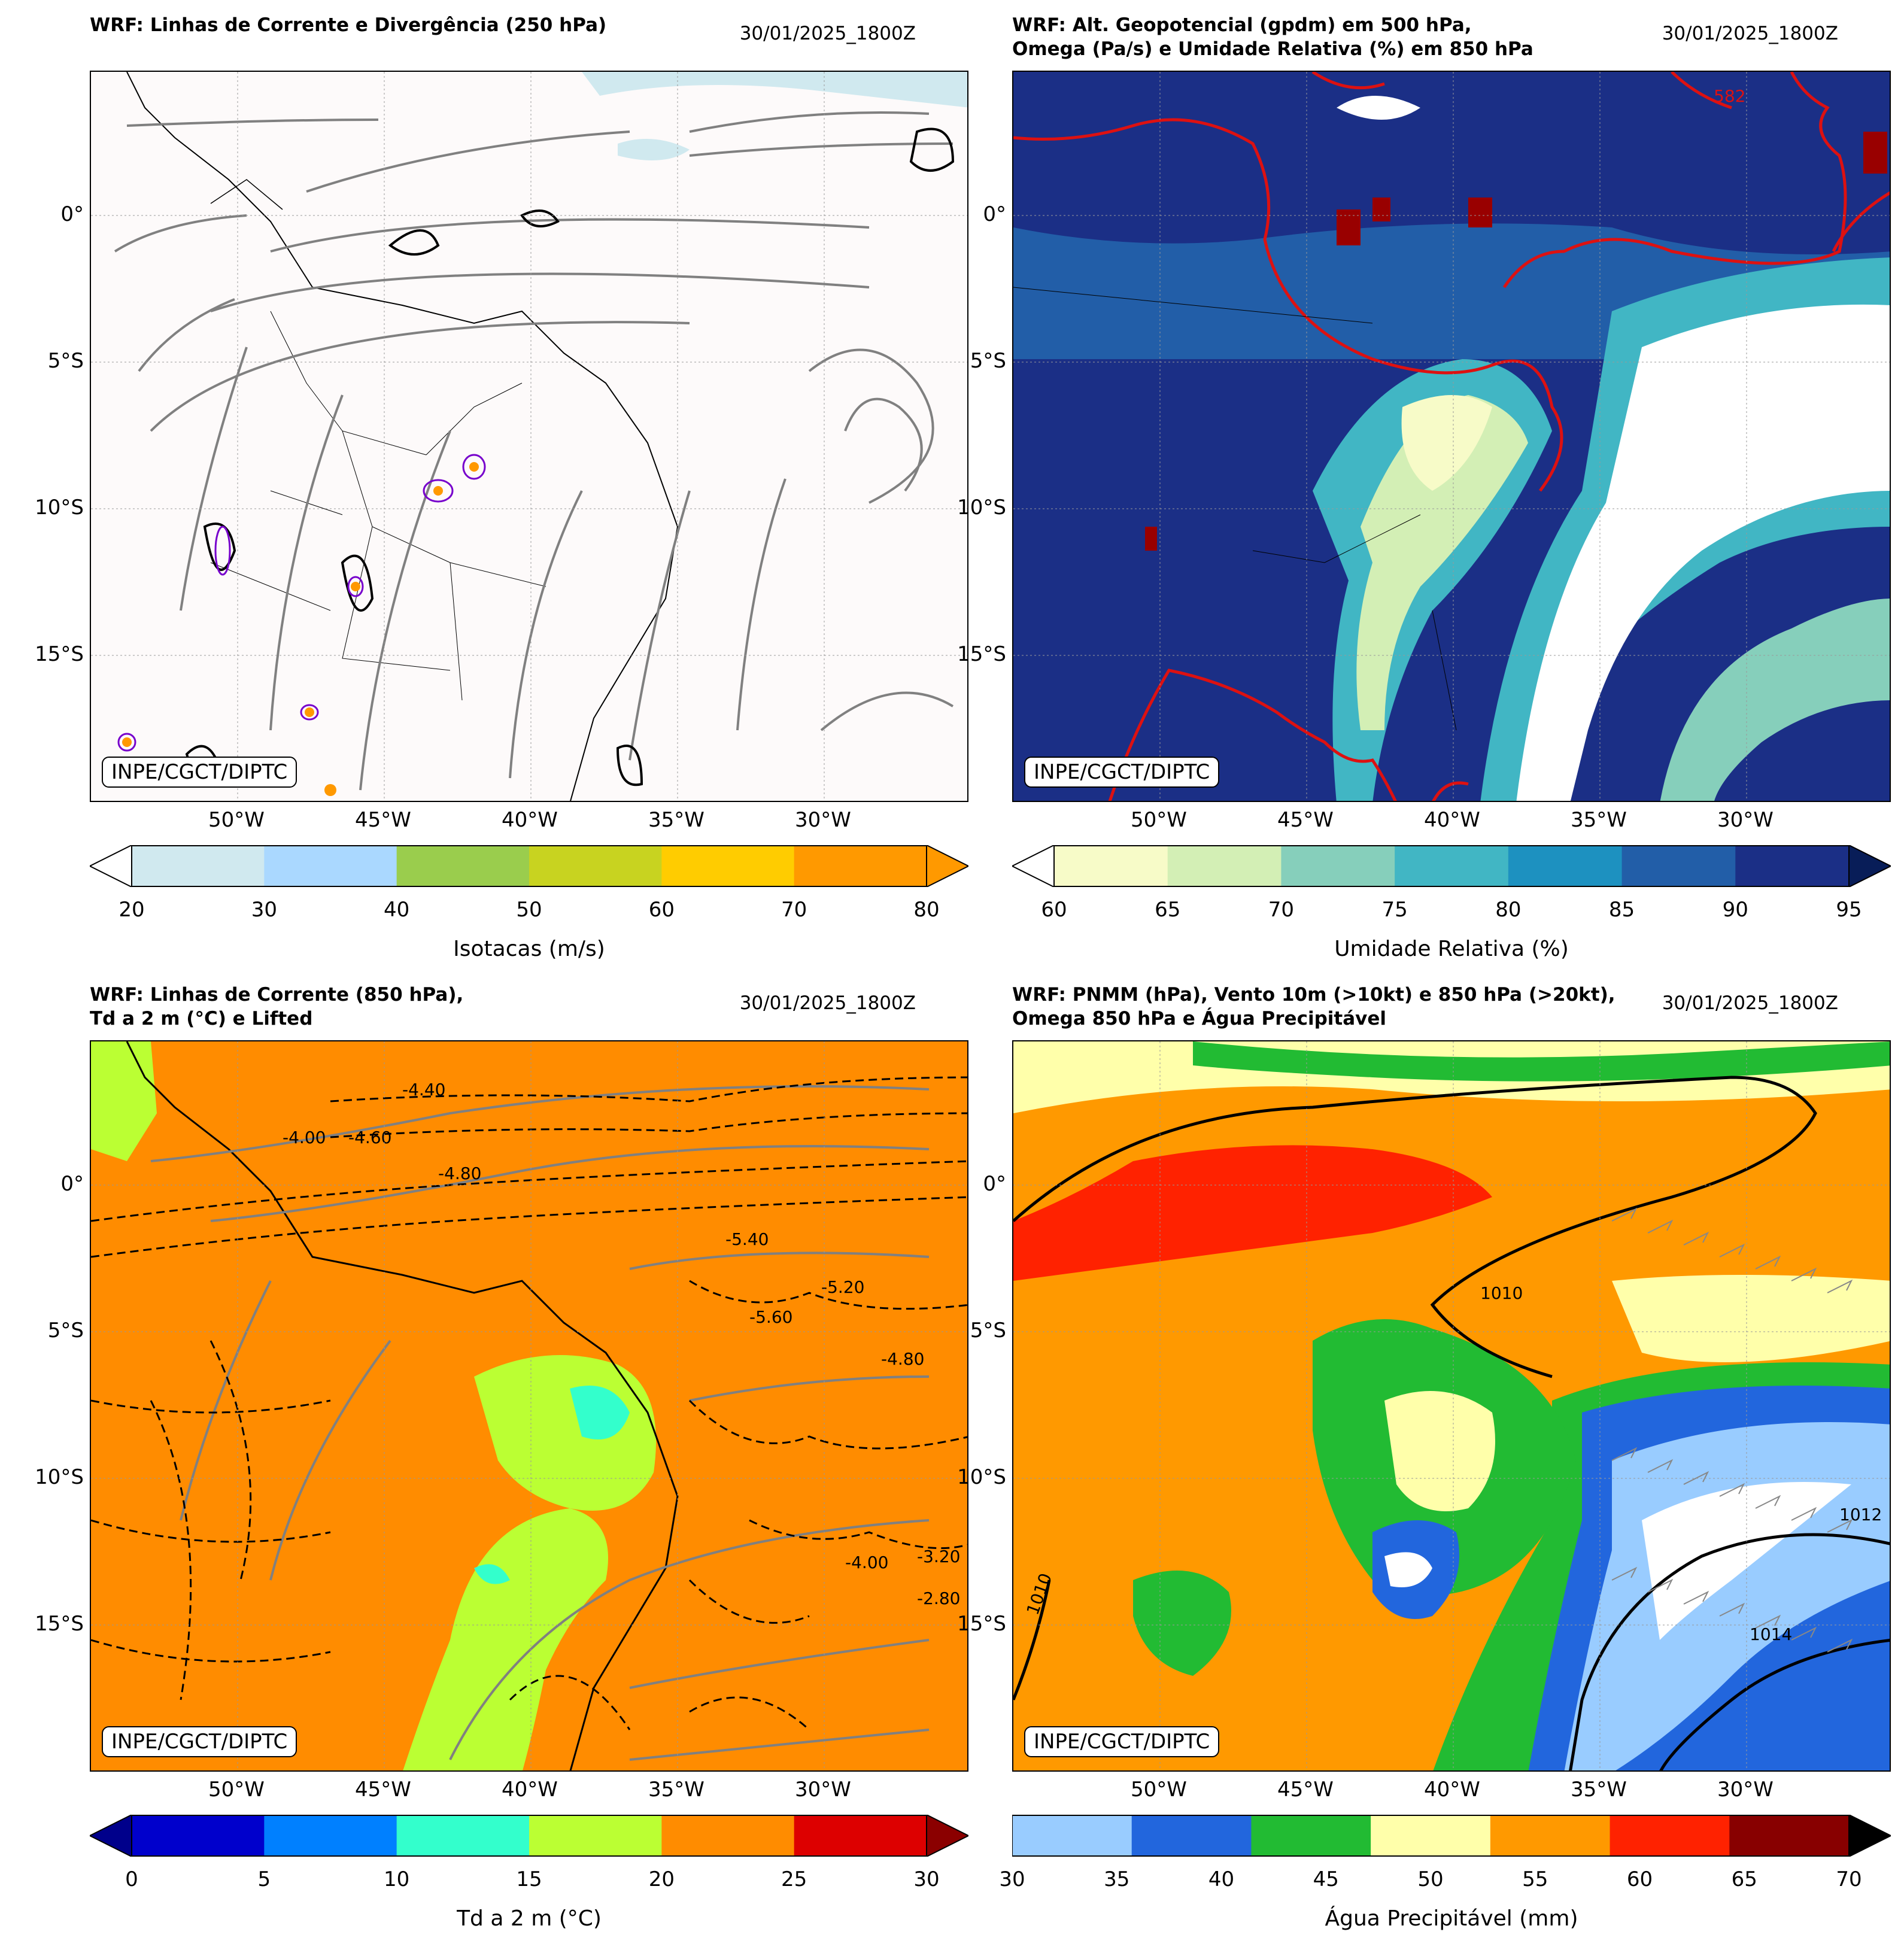  I want to click on colorbar-tick: 25, so click(794, 1879).